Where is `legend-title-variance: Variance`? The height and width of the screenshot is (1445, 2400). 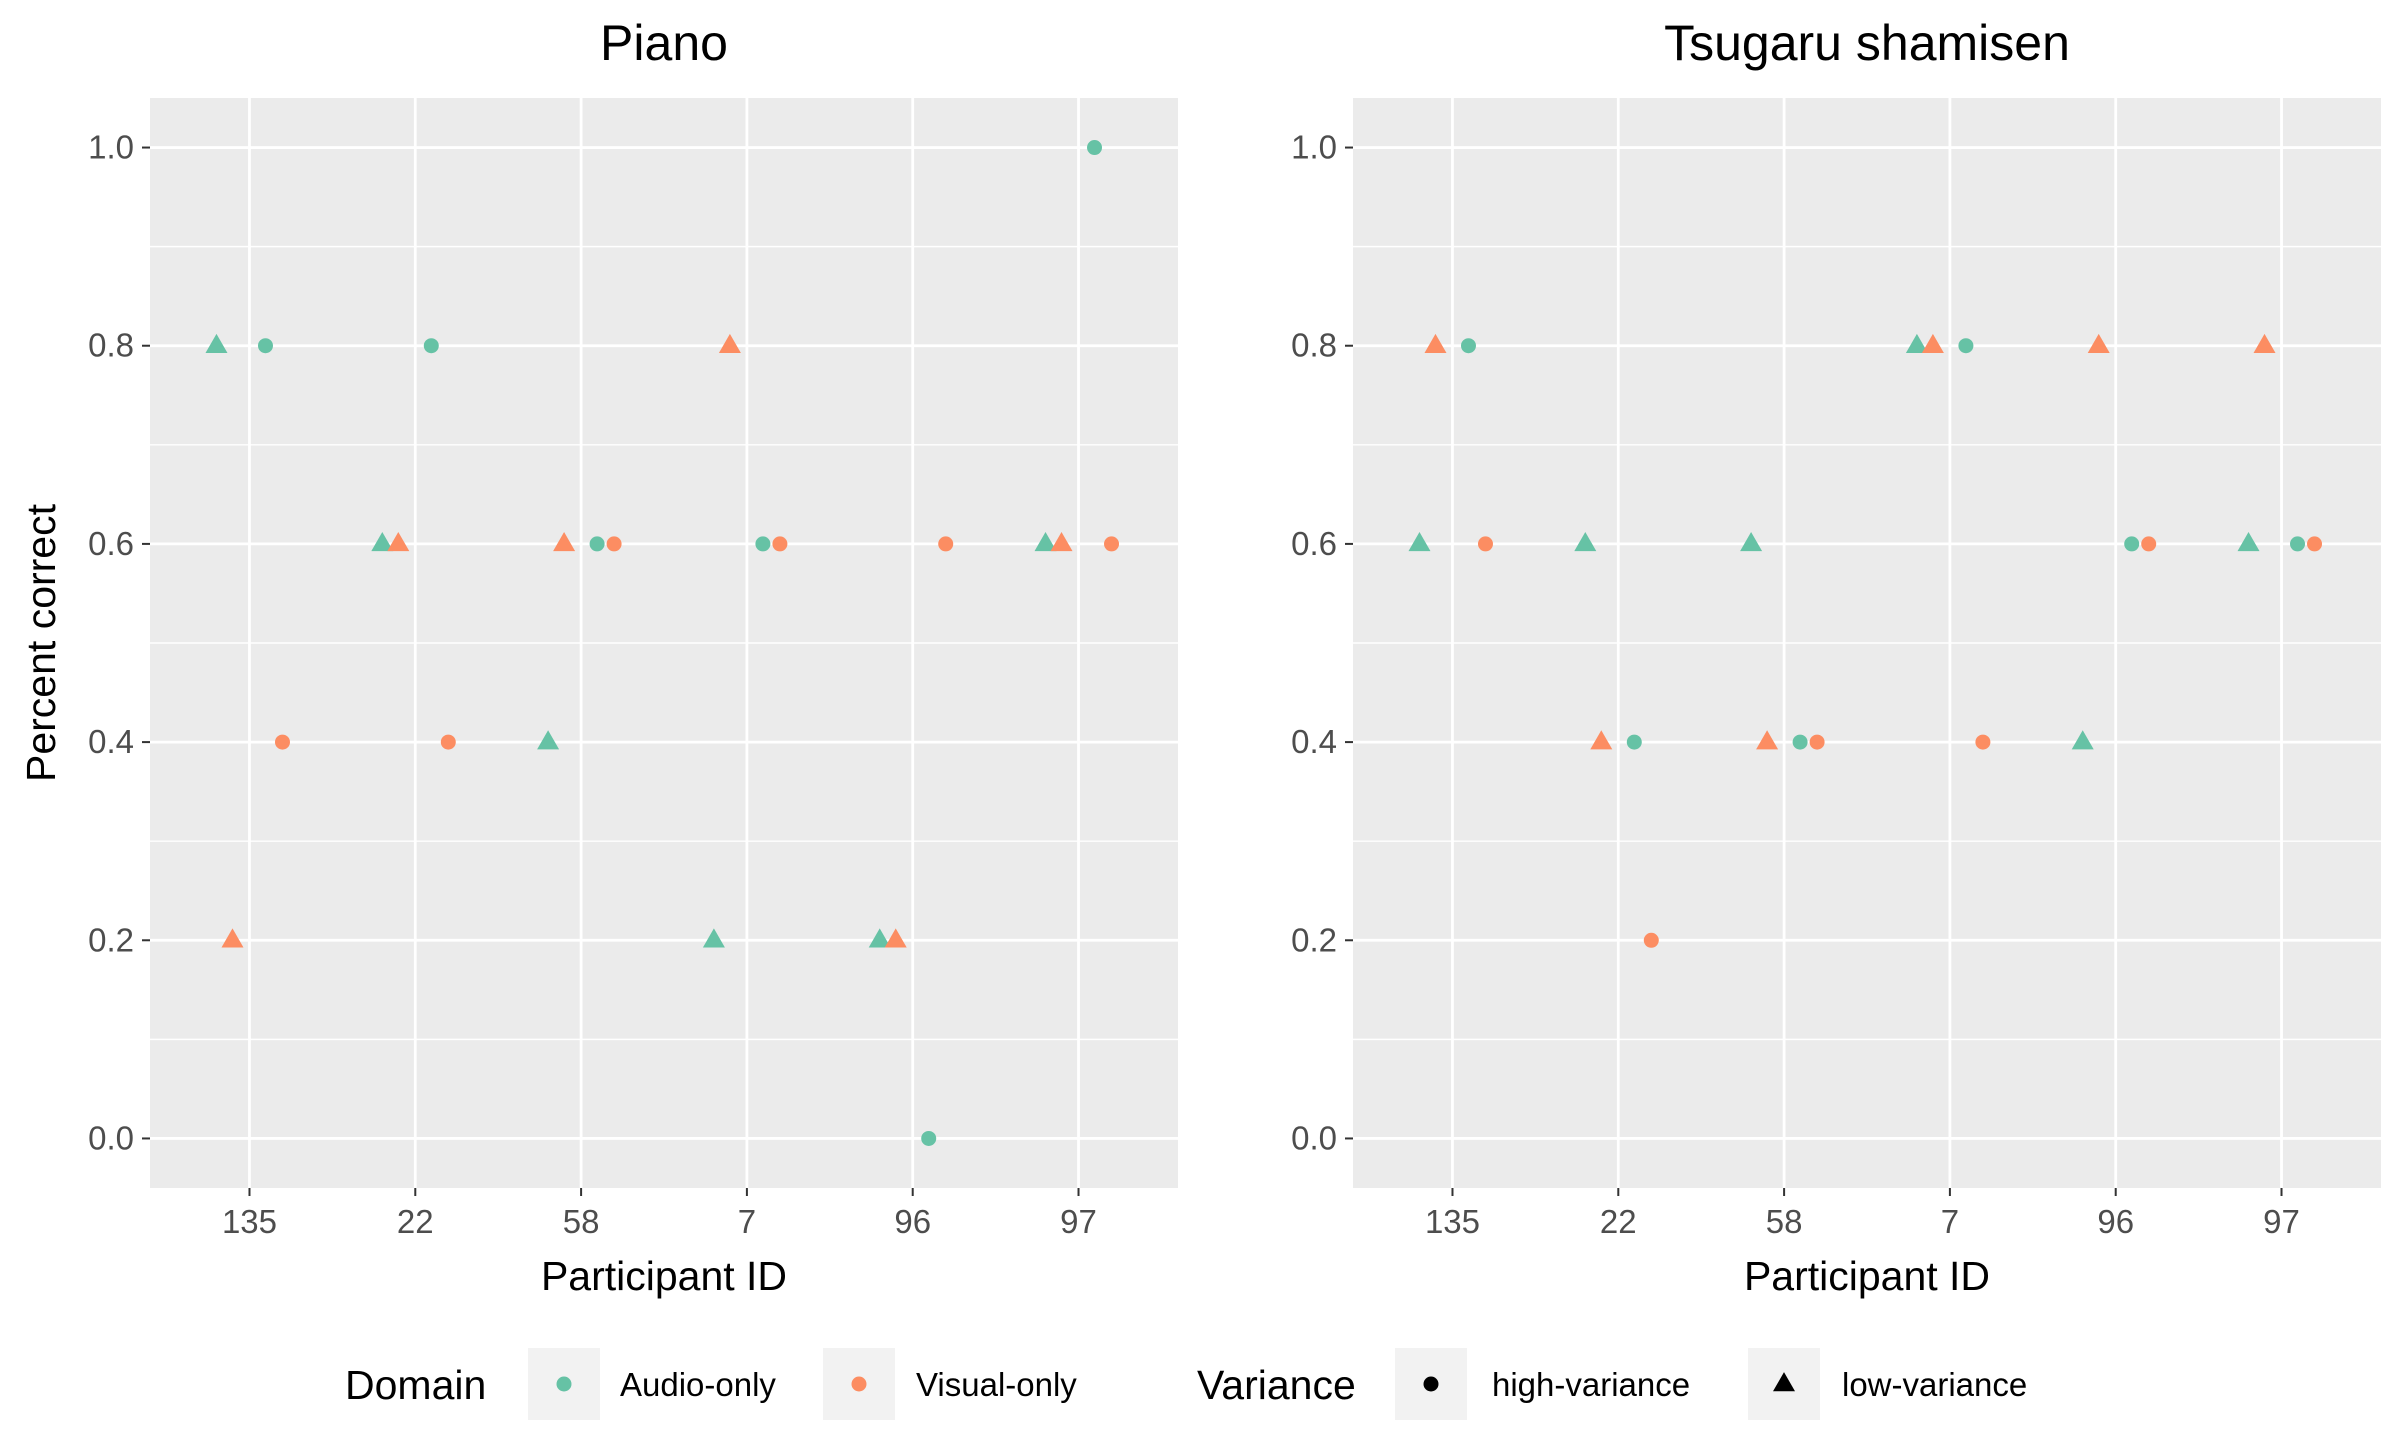 legend-title-variance: Variance is located at coordinates (1276, 1385).